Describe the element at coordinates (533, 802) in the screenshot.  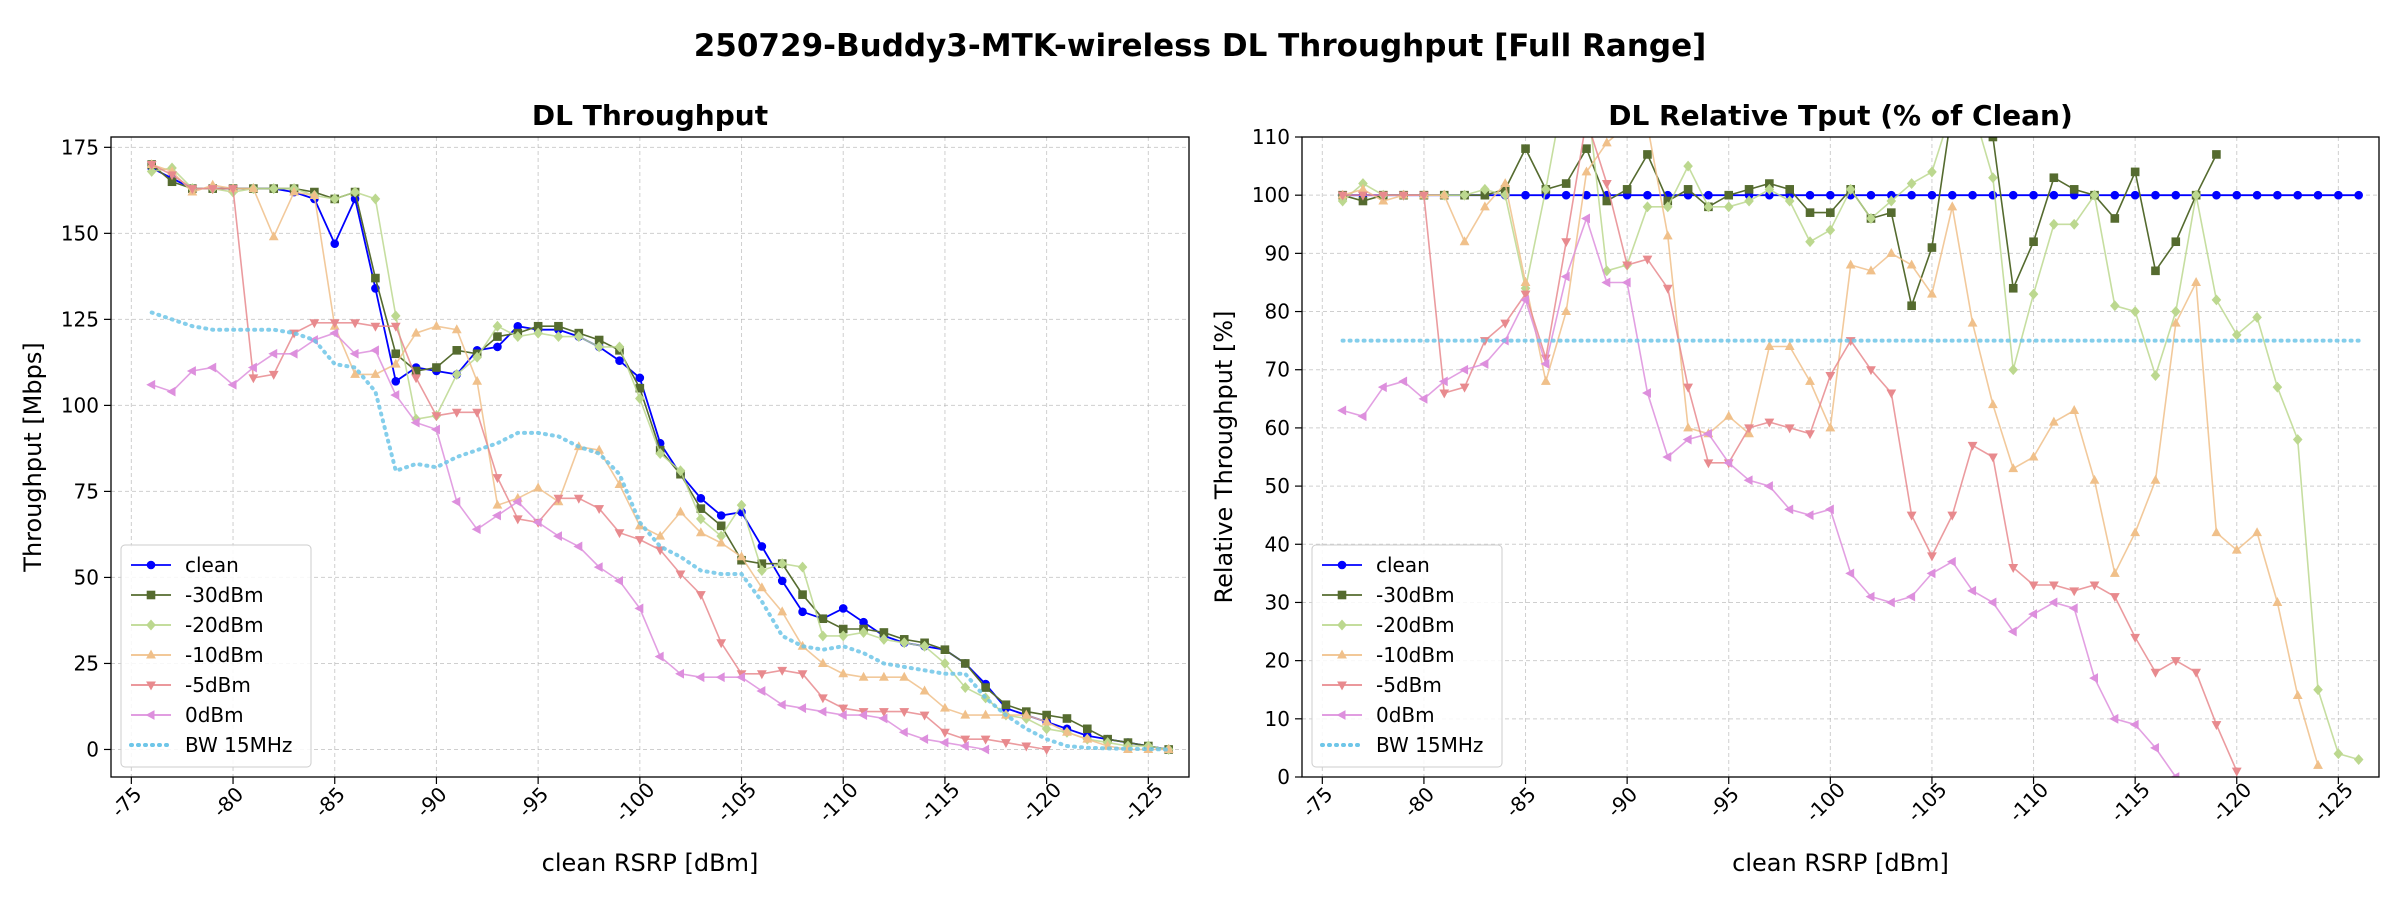
I see `x-tick-label: -95` at that location.